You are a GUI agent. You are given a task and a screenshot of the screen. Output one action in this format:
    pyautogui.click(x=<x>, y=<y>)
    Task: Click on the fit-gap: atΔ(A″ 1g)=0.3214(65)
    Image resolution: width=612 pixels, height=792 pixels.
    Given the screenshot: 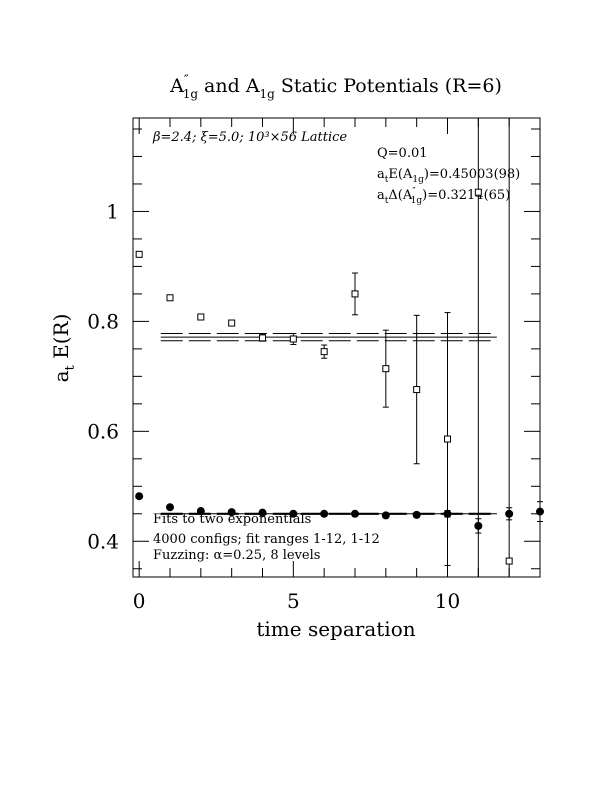 What is the action you would take?
    pyautogui.click(x=443, y=196)
    